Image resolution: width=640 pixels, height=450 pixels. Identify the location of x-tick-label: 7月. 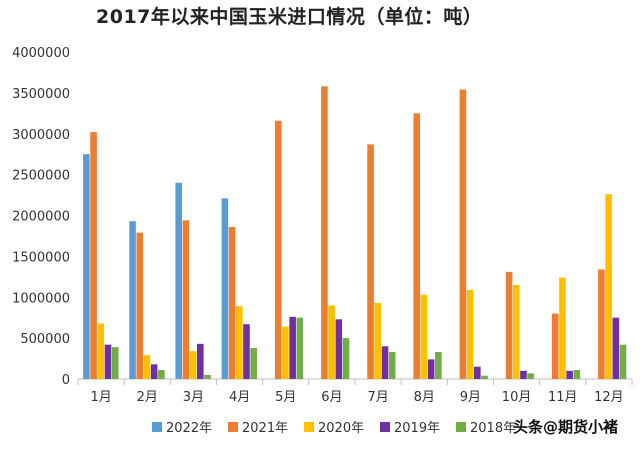
(377, 397).